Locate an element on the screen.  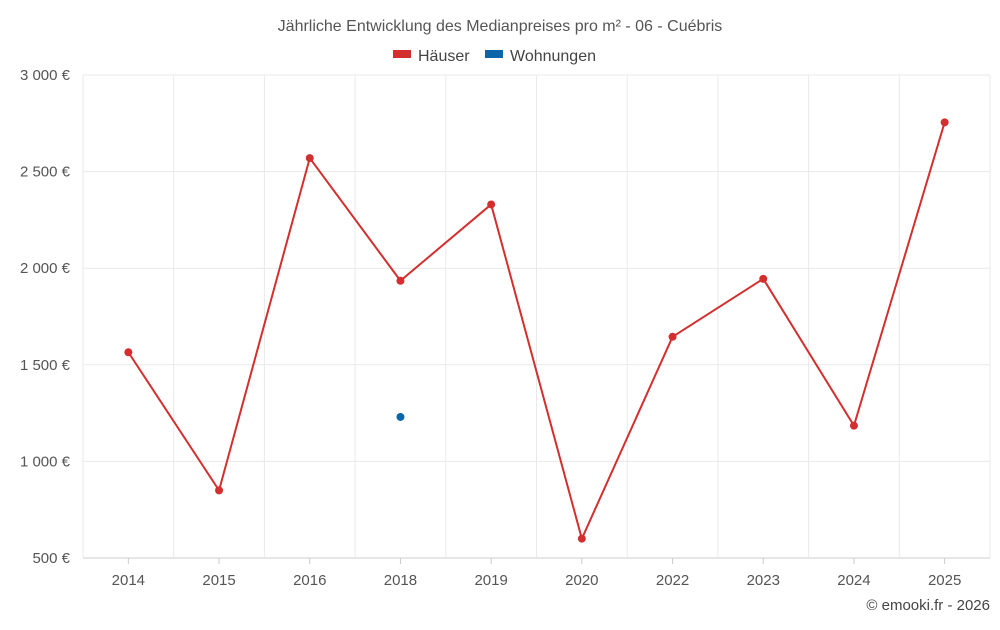
legend-label-wohnungen: Wohnungen is located at coordinates (553, 56).